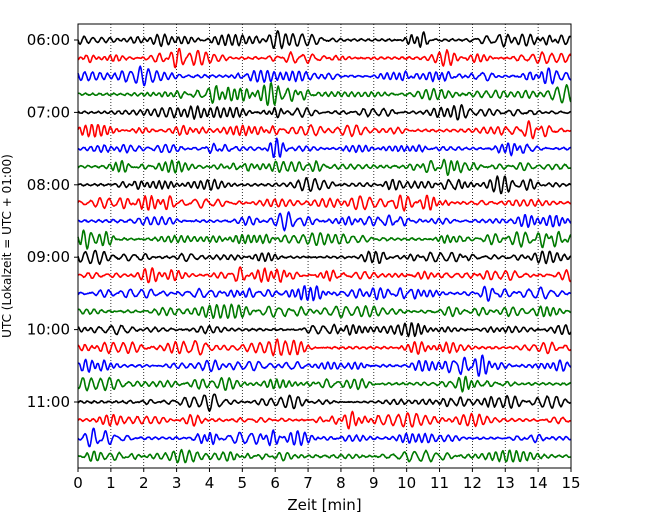 Image resolution: width=650 pixels, height=520 pixels. Describe the element at coordinates (570, 483) in the screenshot. I see `x-tick-label-15: 15` at that location.